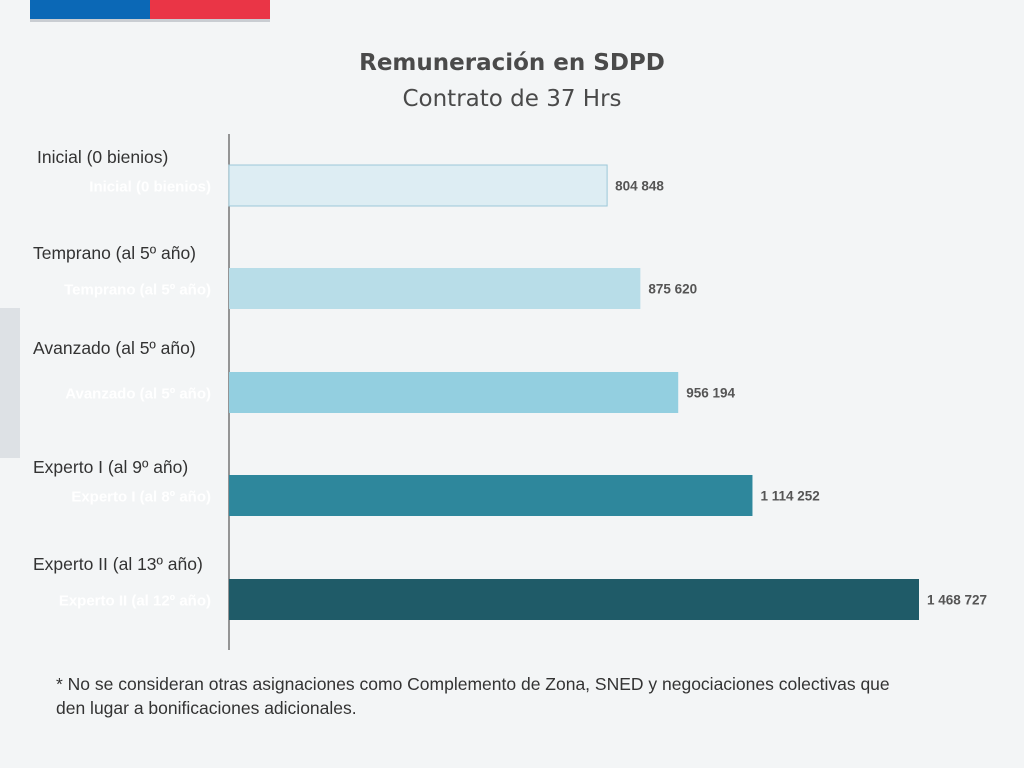 The image size is (1024, 768). What do you see at coordinates (137, 290) in the screenshot?
I see `ghost-label-2: Temprano (al 5º año)` at bounding box center [137, 290].